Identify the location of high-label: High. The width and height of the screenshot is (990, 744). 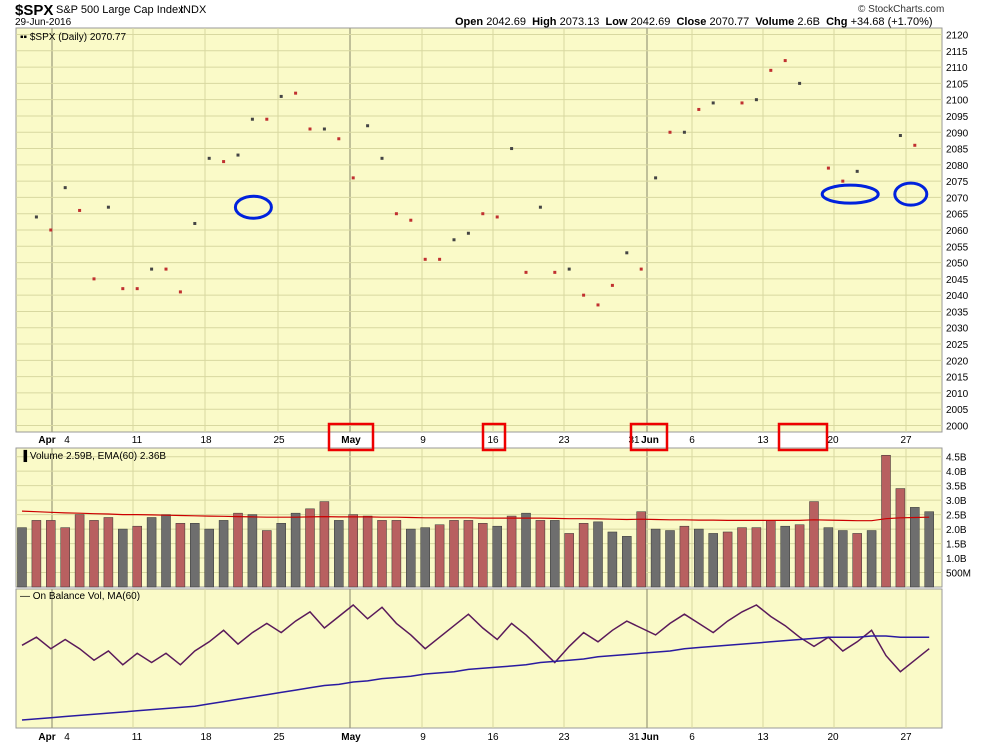
(544, 22).